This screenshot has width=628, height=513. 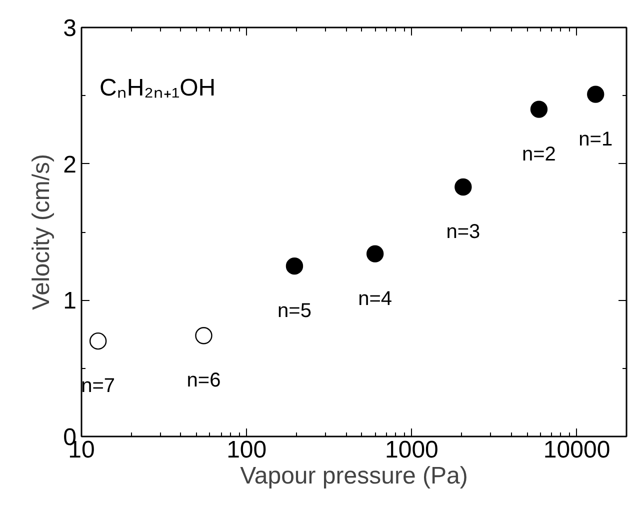 I want to click on annotation: n=1, so click(x=595, y=139).